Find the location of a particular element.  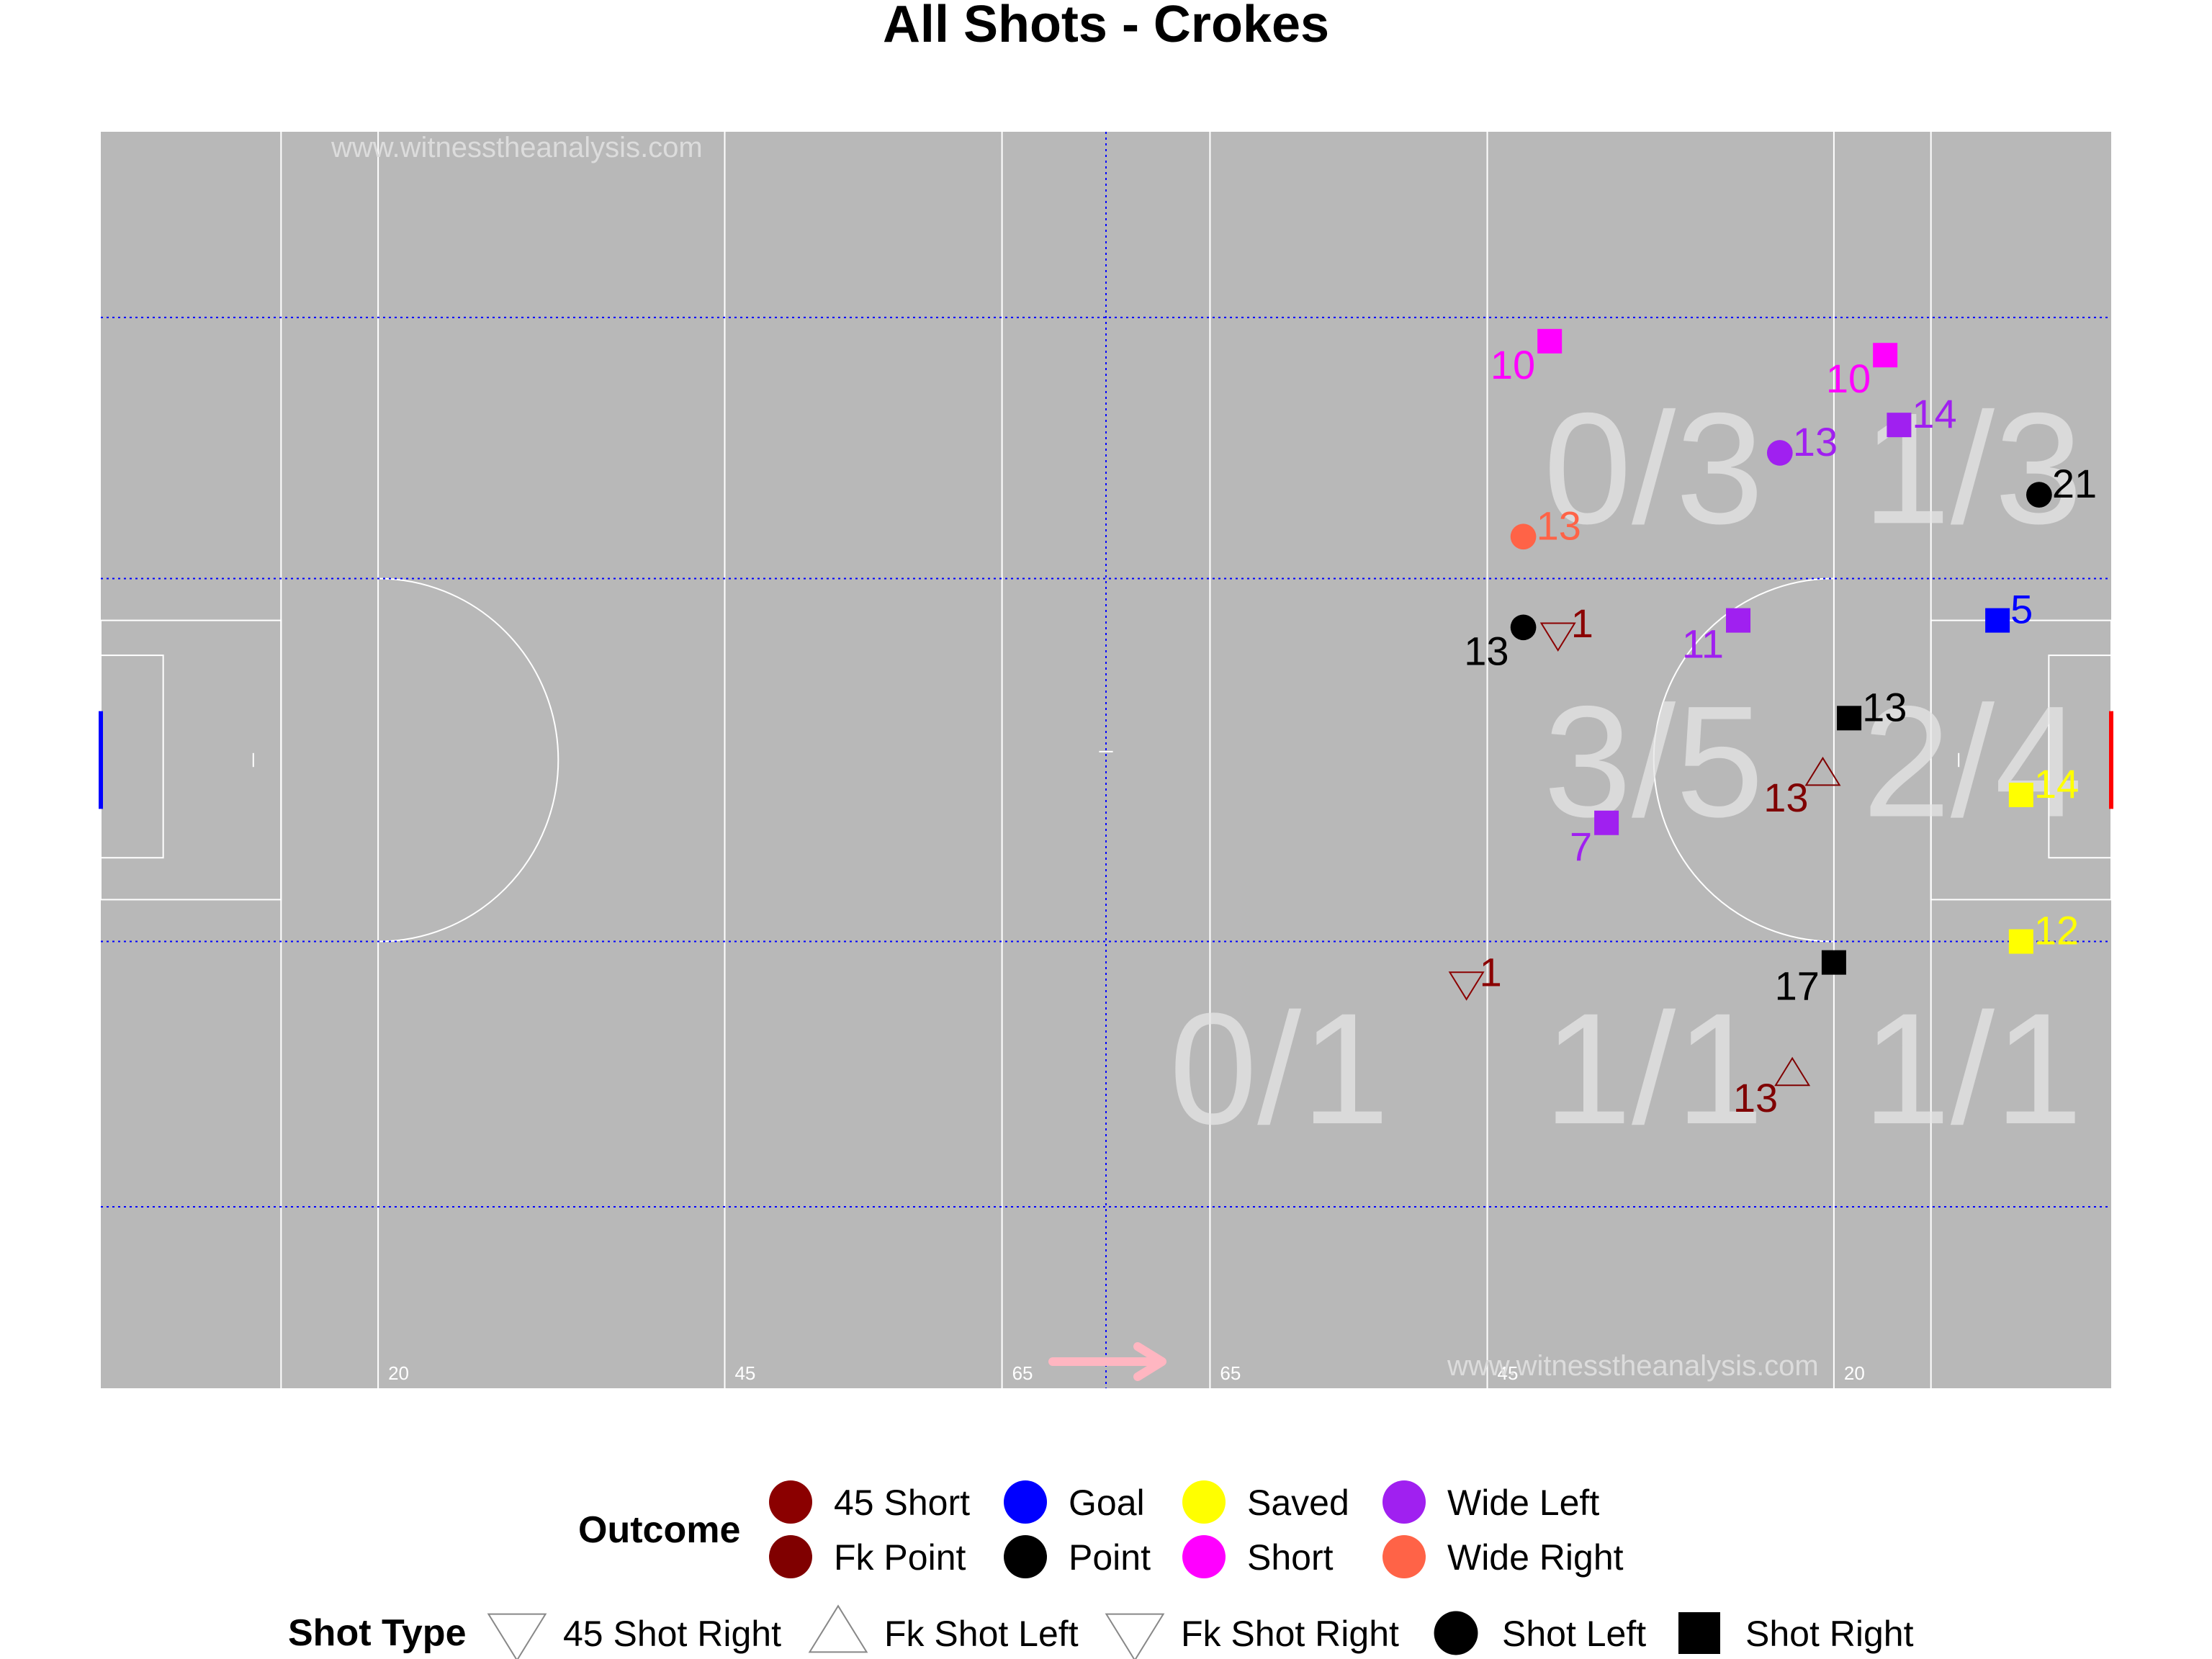

zone-label: 3/5 is located at coordinates (1654, 762).